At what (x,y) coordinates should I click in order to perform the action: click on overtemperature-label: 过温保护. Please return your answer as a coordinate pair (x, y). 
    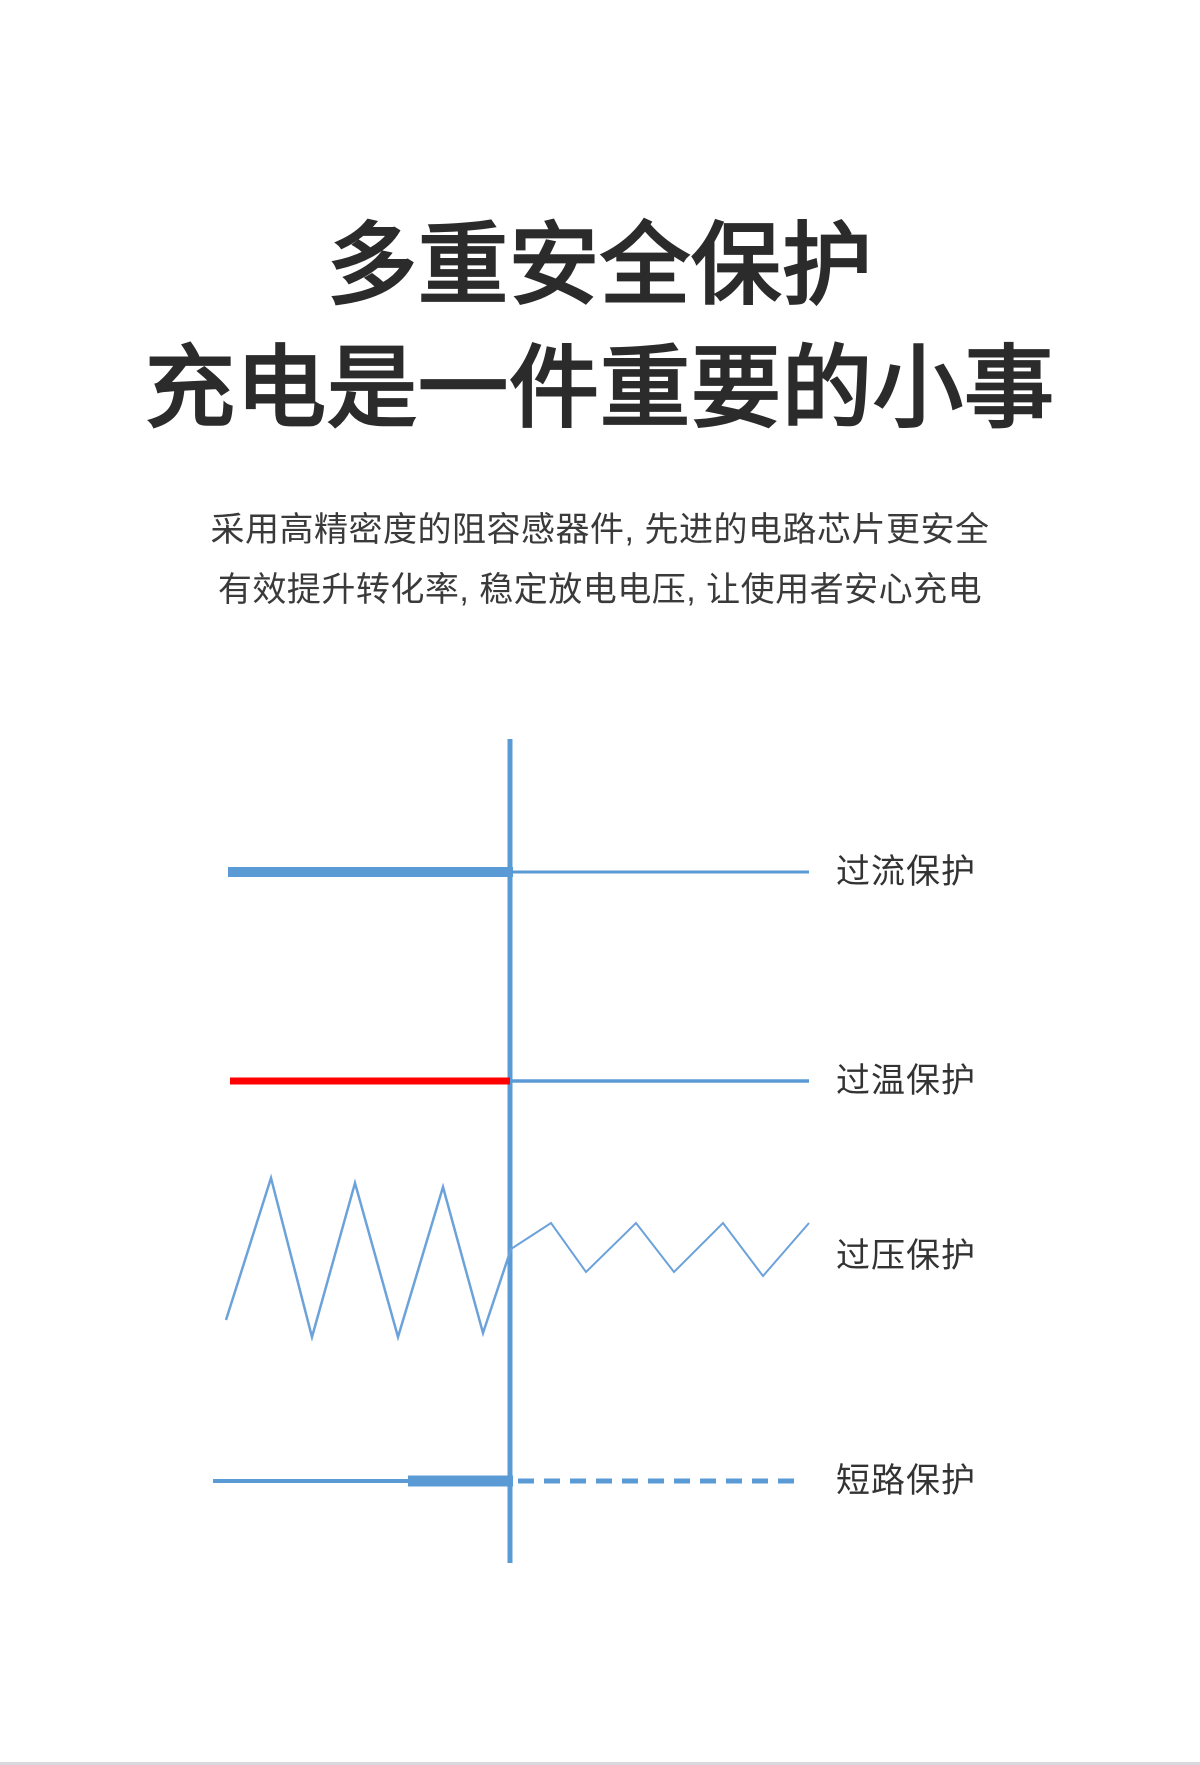
    Looking at the image, I should click on (906, 1081).